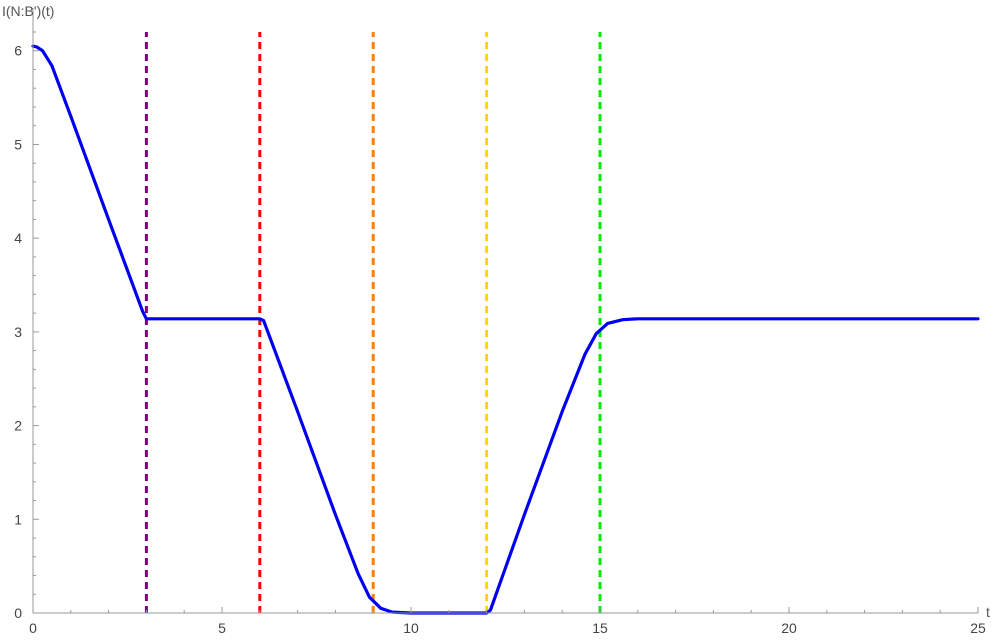 The image size is (997, 640). Describe the element at coordinates (222, 628) in the screenshot. I see `x-tick-label: 5` at that location.